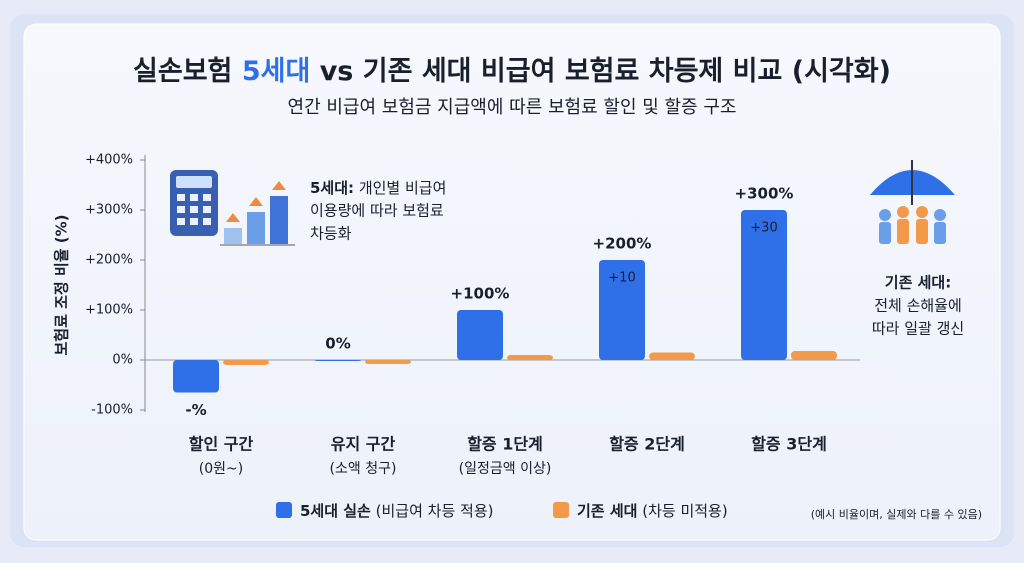 This screenshot has height=563, width=1024. Describe the element at coordinates (331, 234) in the screenshot. I see `left-annotation: 차등화` at that location.